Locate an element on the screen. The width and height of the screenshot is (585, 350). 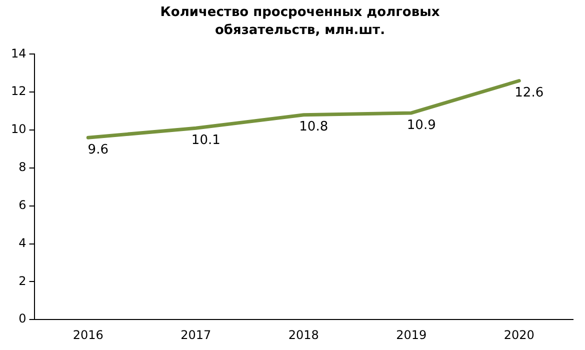
y-tick-label: 10 is located at coordinates (18, 129).